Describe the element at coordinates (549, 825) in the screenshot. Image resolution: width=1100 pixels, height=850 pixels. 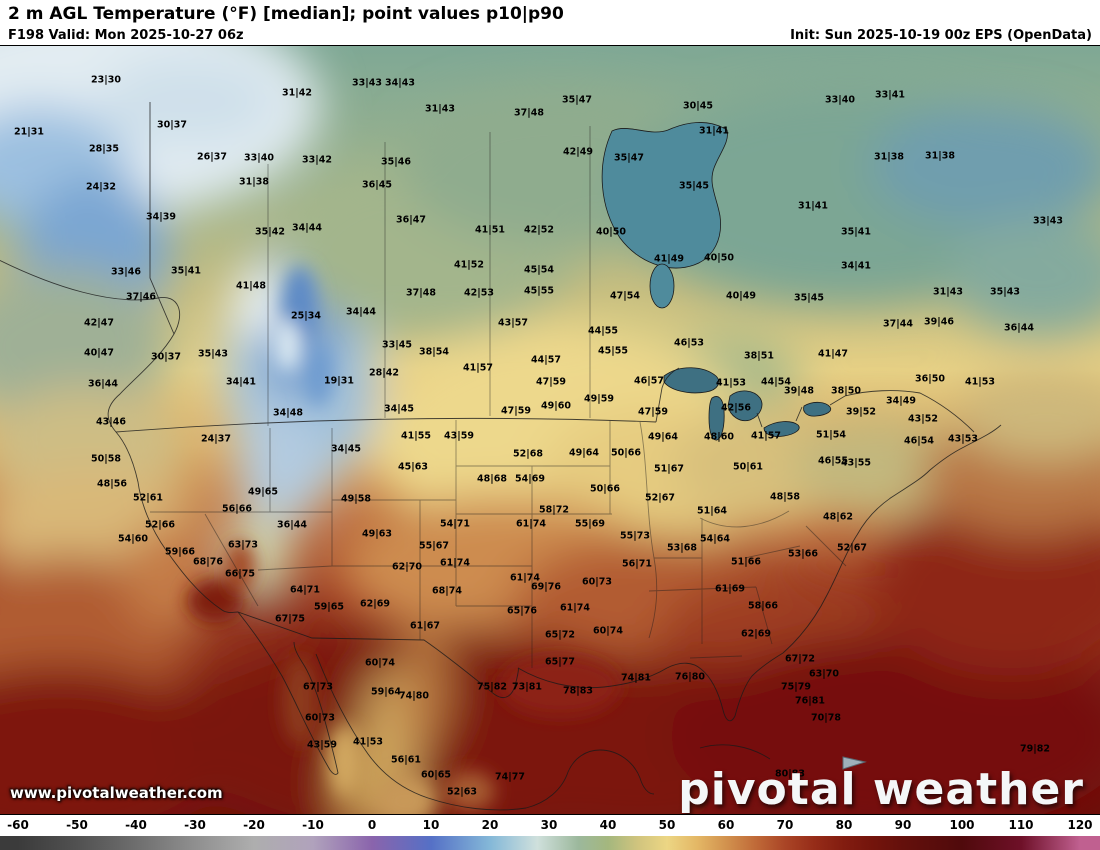
I see `colorbar-tick-label: 30` at that location.